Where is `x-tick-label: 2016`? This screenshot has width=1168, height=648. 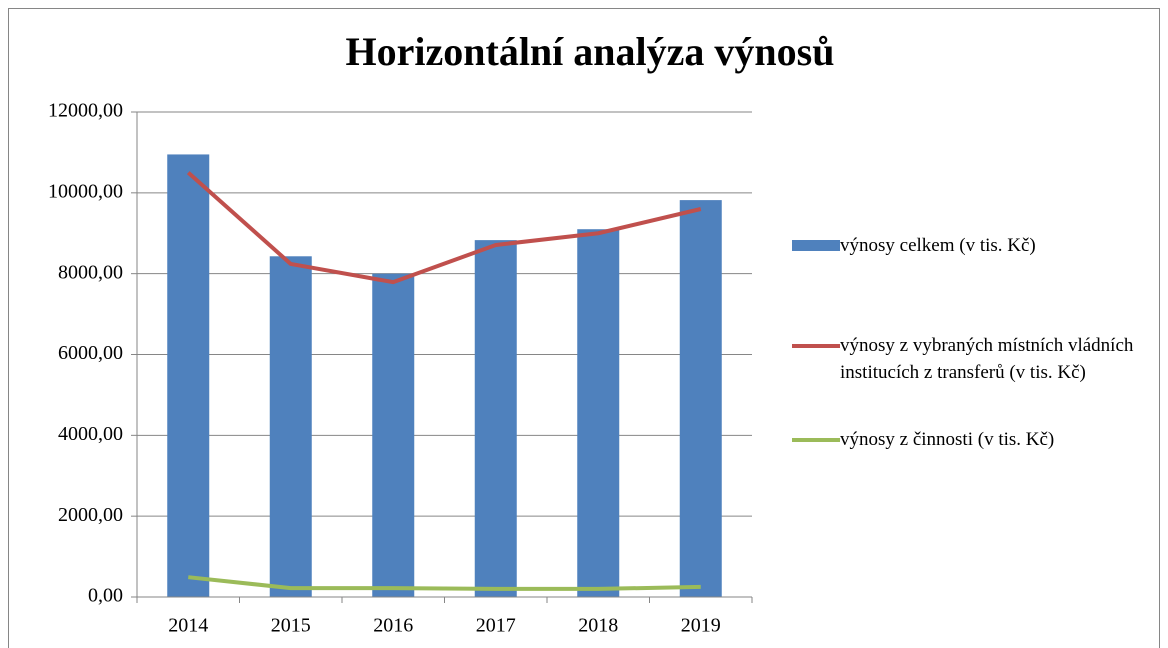
x-tick-label: 2016 is located at coordinates (393, 626).